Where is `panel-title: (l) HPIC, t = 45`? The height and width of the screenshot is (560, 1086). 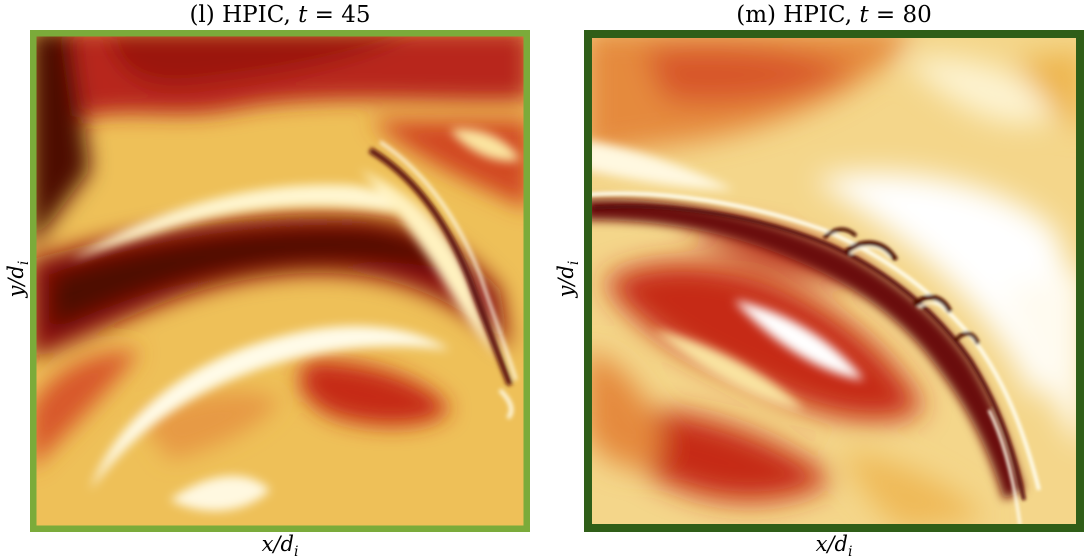 panel-title: (l) HPIC, t = 45 is located at coordinates (280, 15).